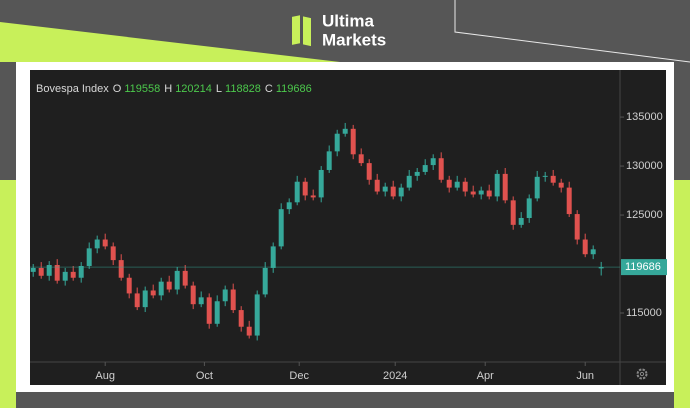  What do you see at coordinates (644, 215) in the screenshot?
I see `y-tick-label: 125000` at bounding box center [644, 215].